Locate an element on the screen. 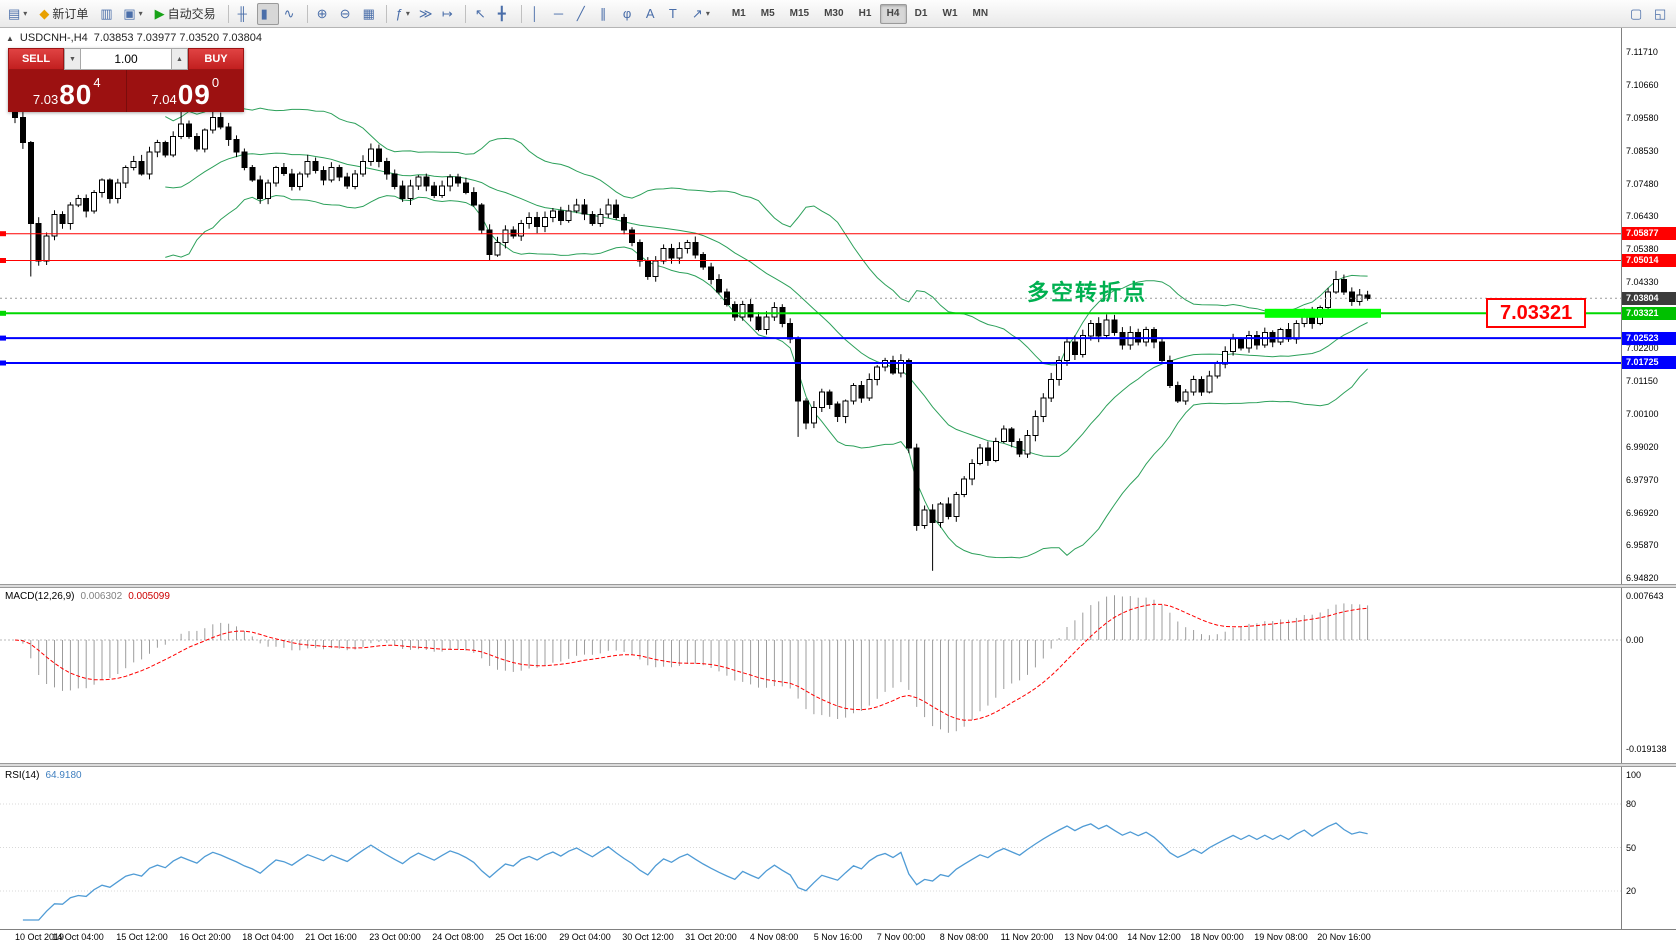 The height and width of the screenshot is (946, 1676). timeframe-h1-button: H1 is located at coordinates (865, 14).